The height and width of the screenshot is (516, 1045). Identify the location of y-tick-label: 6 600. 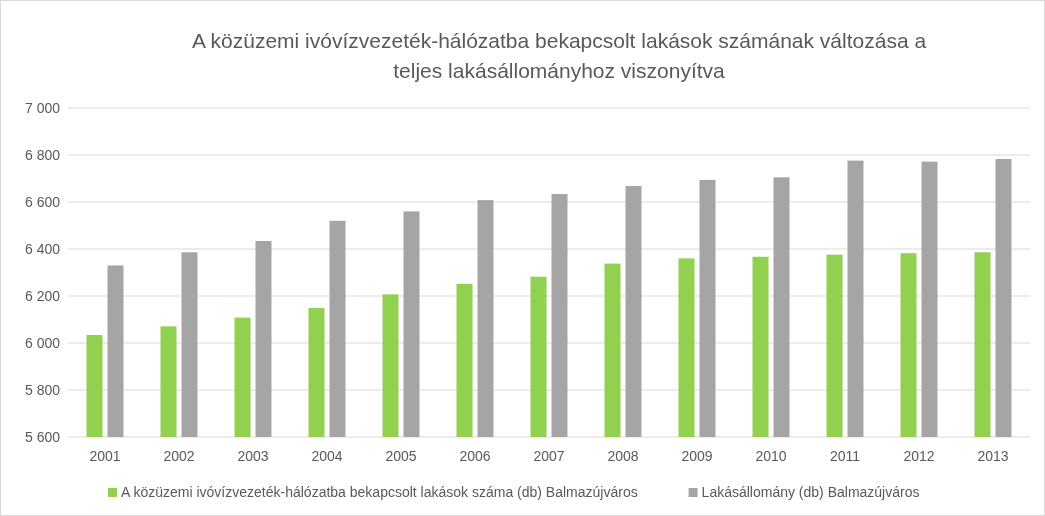
(42, 201).